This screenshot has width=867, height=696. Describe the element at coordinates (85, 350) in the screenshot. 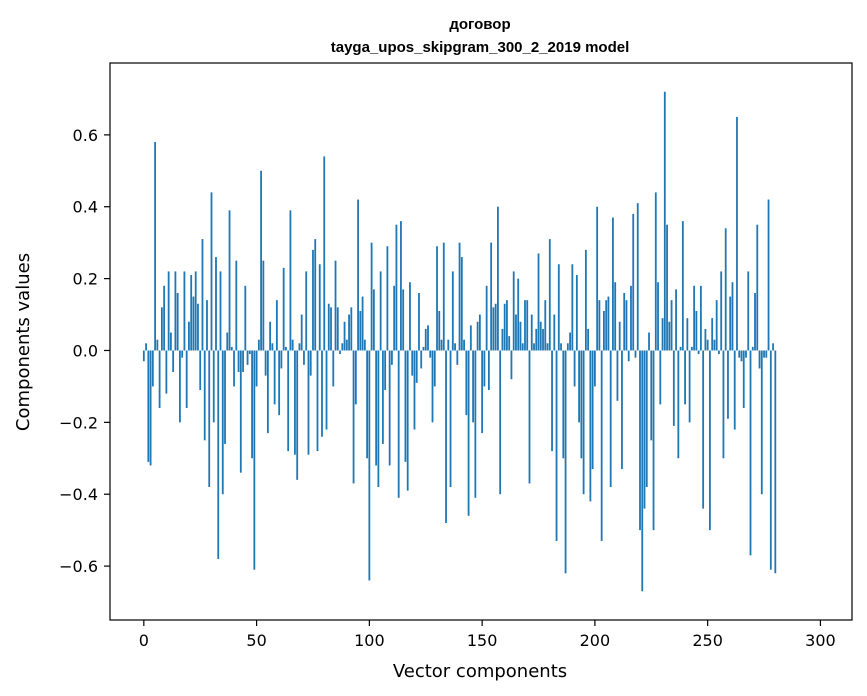

I see `y-tick-label: 0.0` at that location.